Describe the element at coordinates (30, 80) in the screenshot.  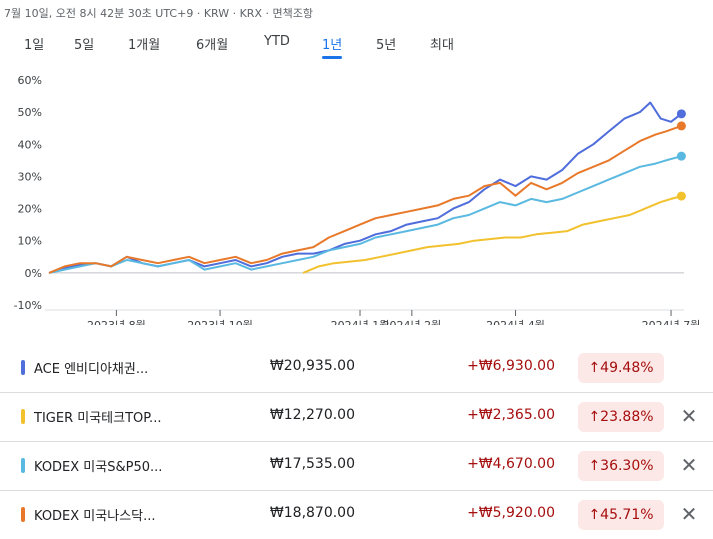
I see `y-tick-label: 60%` at that location.